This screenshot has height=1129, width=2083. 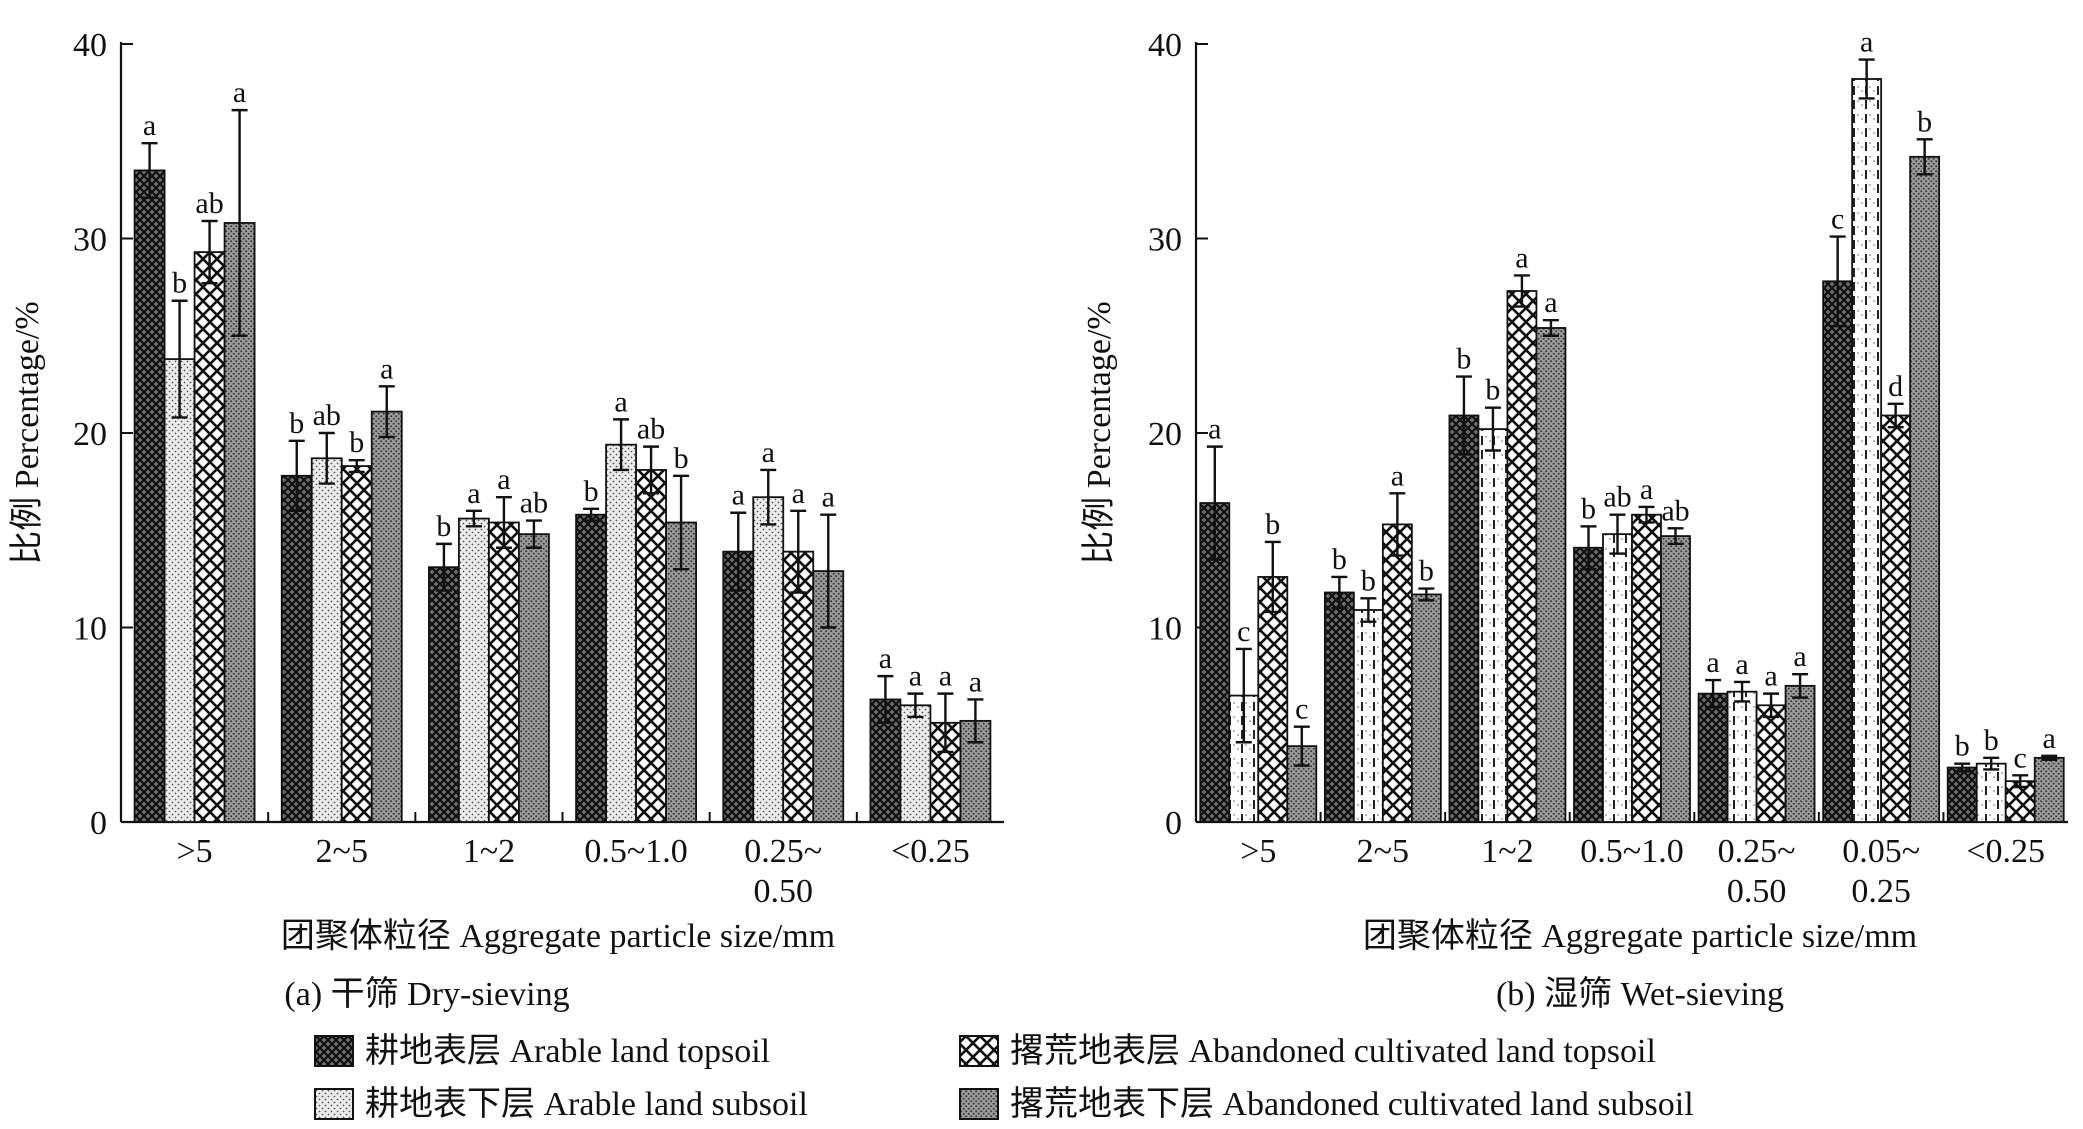 What do you see at coordinates (474, 670) in the screenshot?
I see `bar-1-2-s2` at bounding box center [474, 670].